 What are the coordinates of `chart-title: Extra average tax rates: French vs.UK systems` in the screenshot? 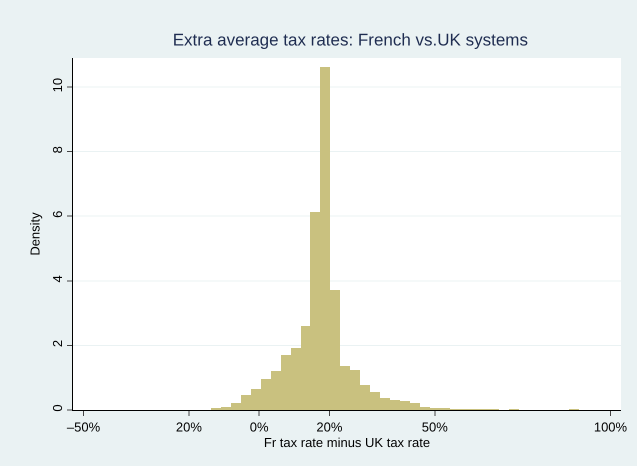 It's located at (350, 40).